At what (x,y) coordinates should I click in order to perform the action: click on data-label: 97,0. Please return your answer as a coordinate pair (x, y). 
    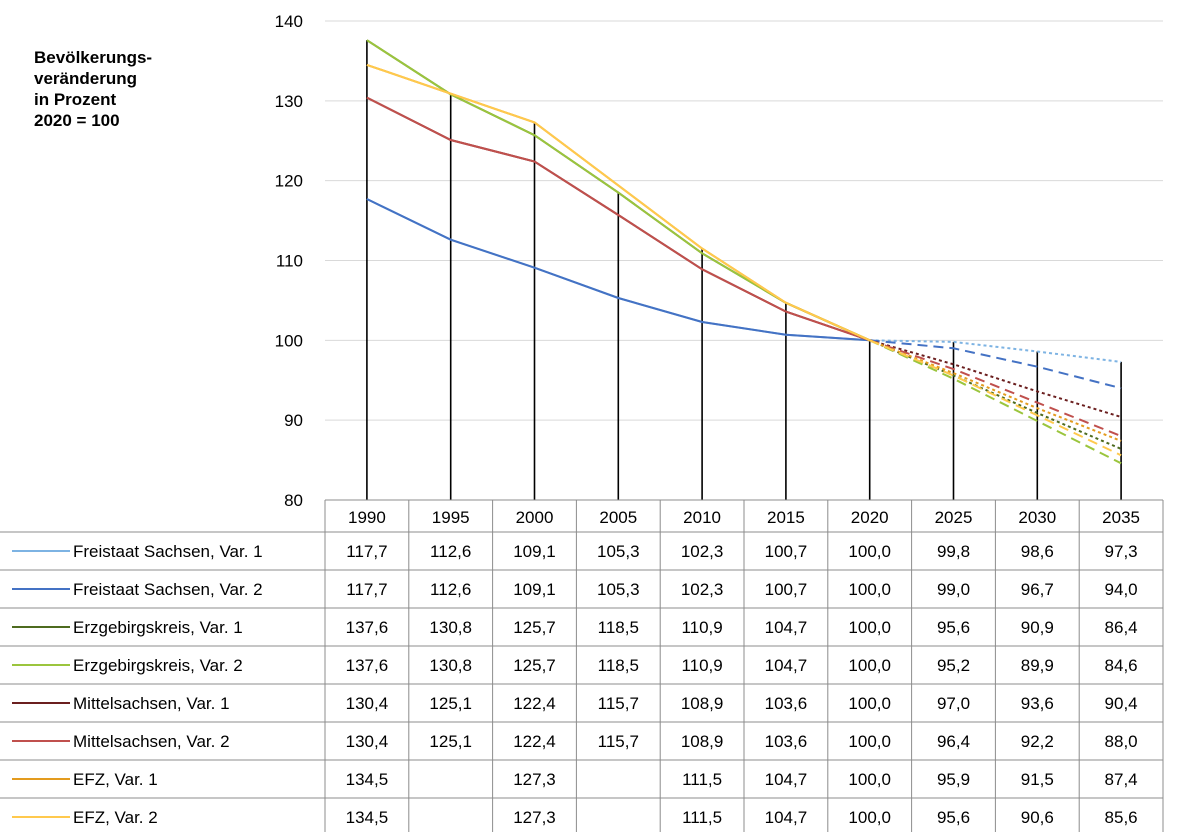
    Looking at the image, I should click on (953, 703).